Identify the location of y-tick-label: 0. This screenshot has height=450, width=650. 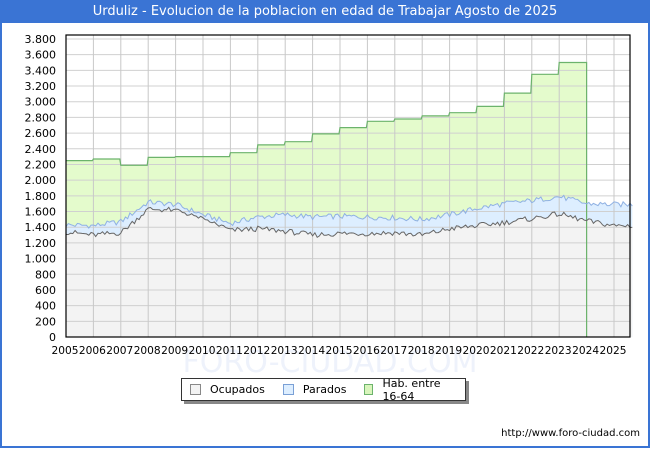
(52, 337).